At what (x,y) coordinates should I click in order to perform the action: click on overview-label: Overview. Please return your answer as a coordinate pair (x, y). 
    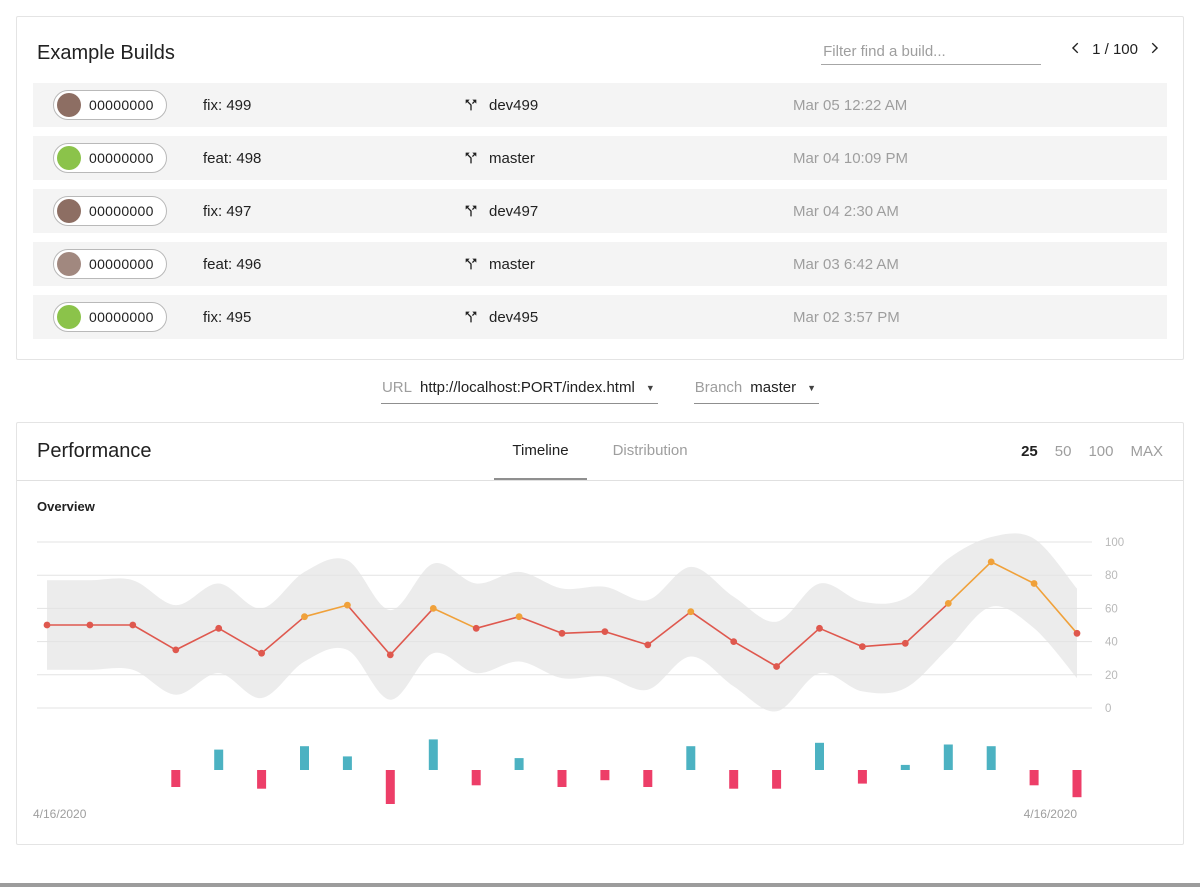
    Looking at the image, I should click on (66, 506).